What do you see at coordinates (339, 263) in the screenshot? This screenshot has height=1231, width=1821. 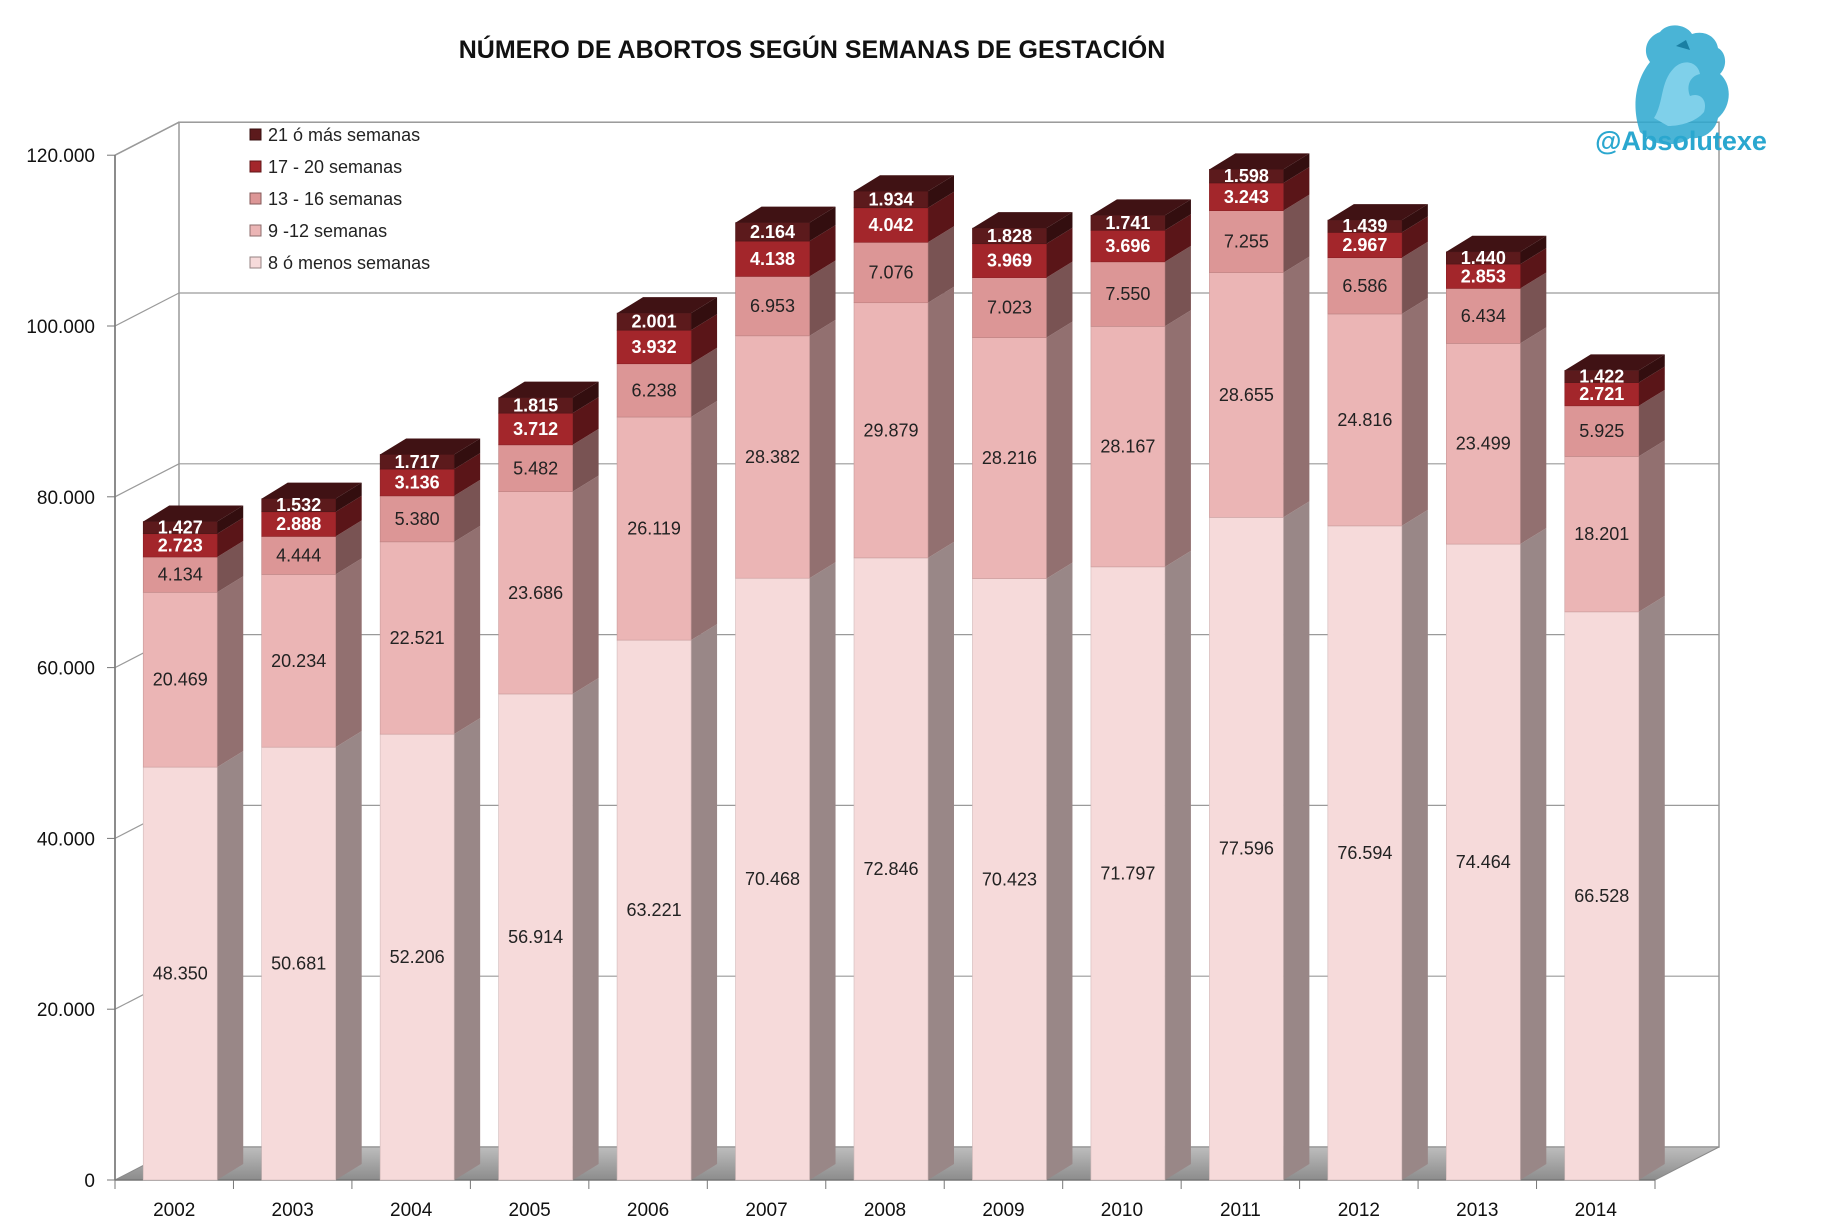 I see `legend-item: 8 ó menos semanas` at bounding box center [339, 263].